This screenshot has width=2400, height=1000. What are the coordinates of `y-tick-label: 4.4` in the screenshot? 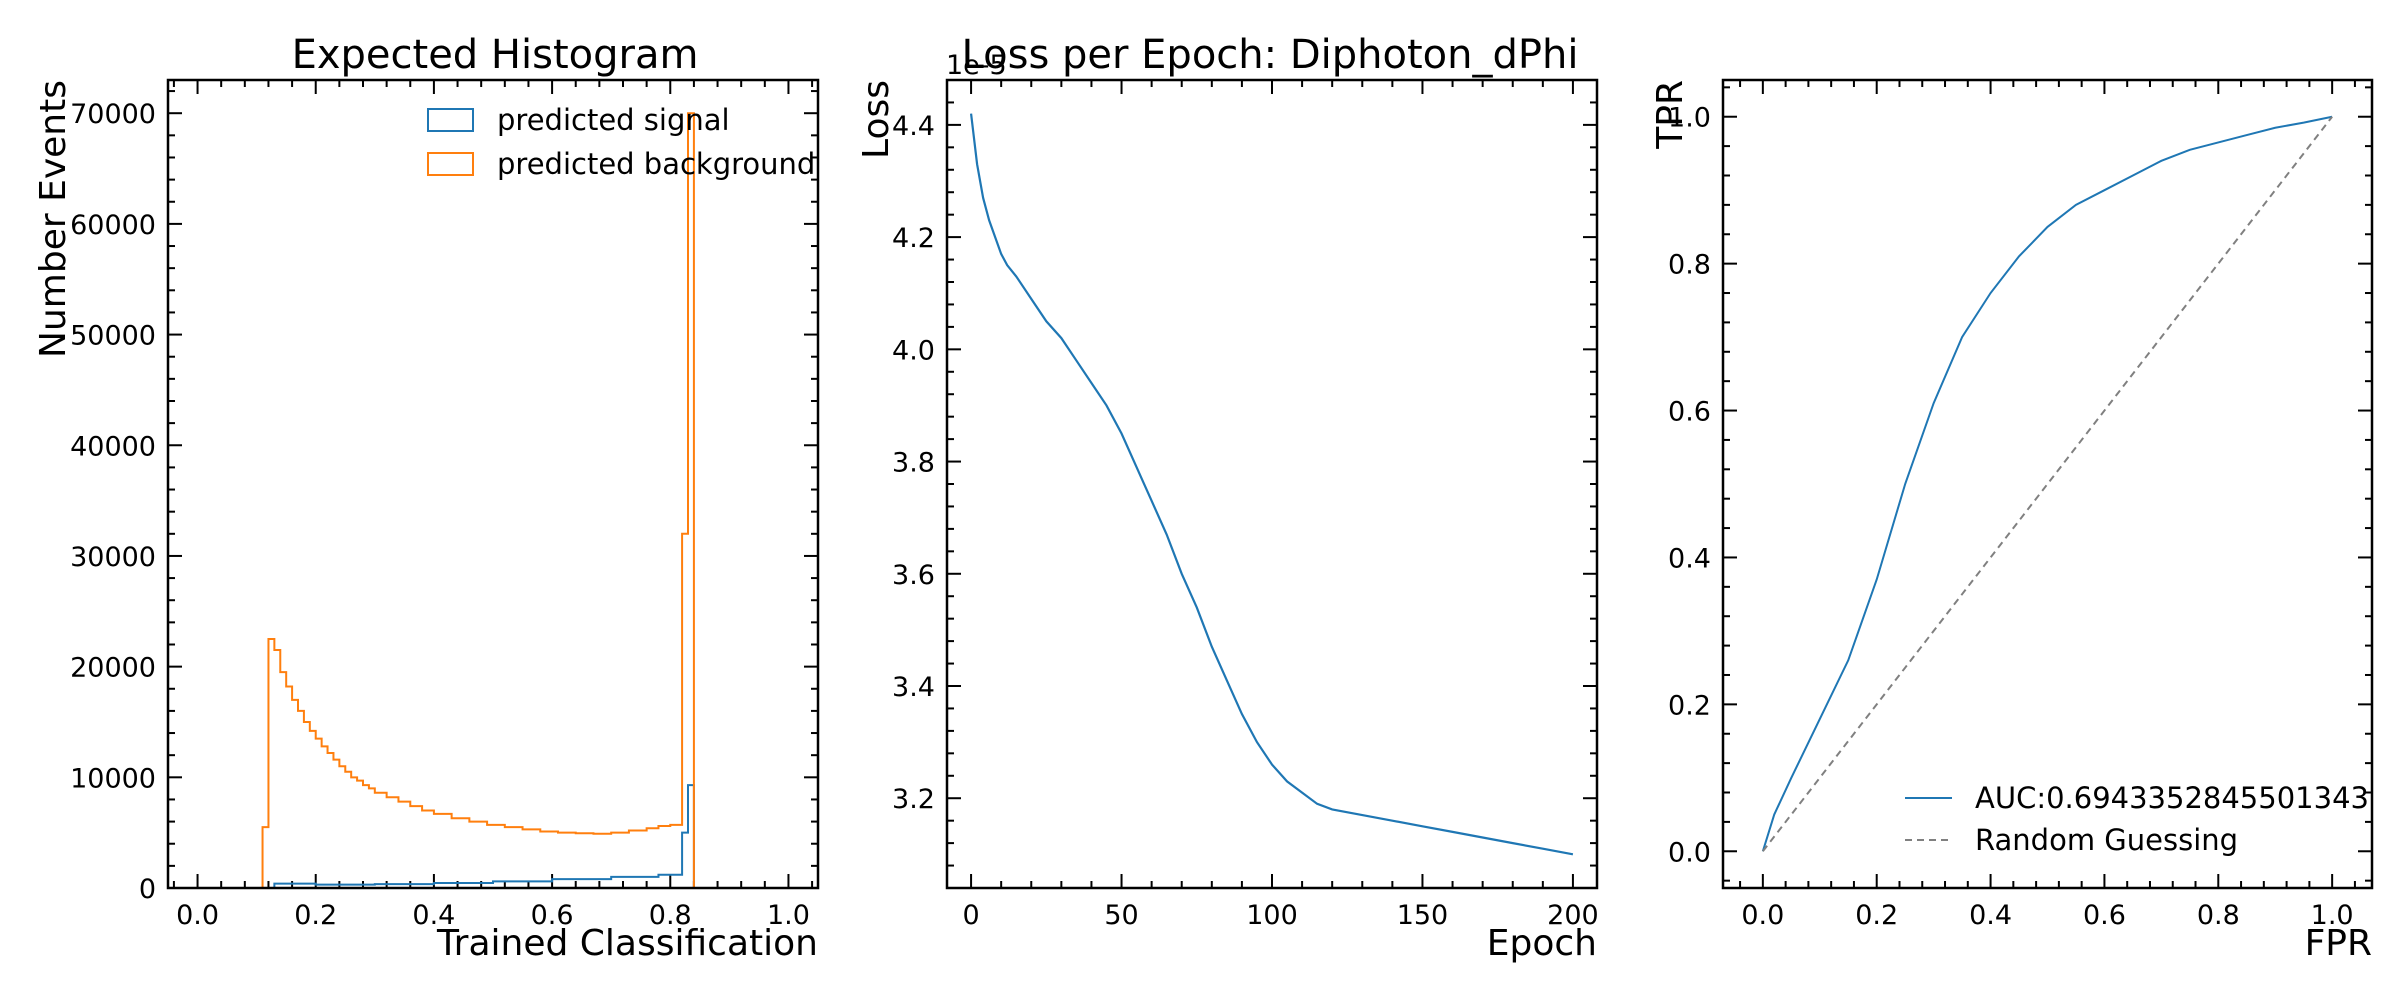 It's located at (913, 126).